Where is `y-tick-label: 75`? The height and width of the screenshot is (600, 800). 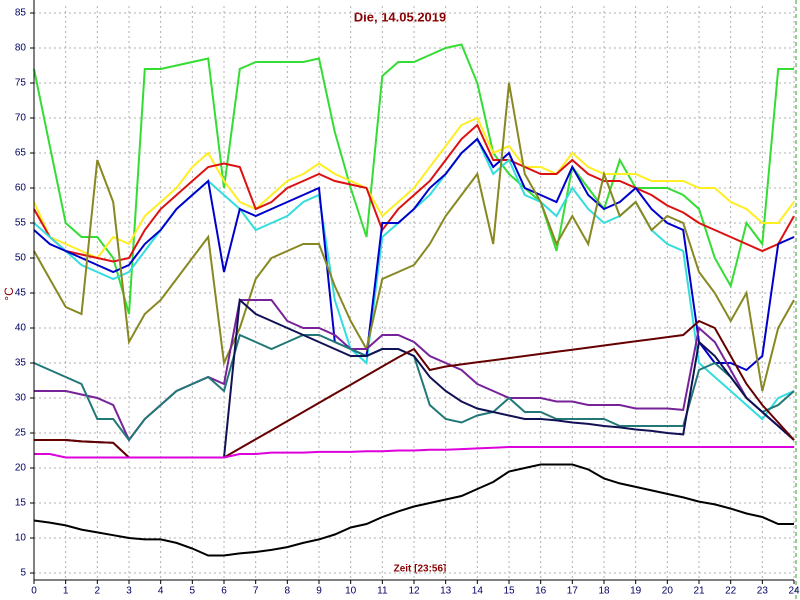 y-tick-label: 75 is located at coordinates (21, 83).